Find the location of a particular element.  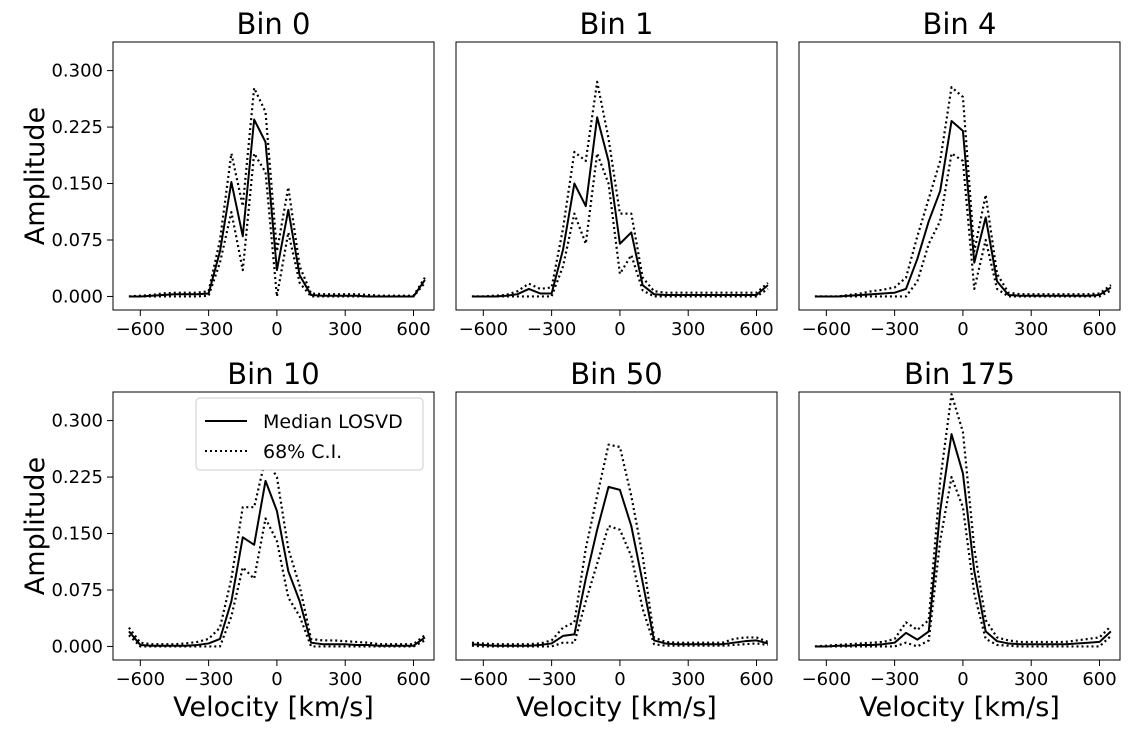

panel-4: Bin 50 −600 −300 0 300 600 Velocity [km/s] is located at coordinates (616, 540).